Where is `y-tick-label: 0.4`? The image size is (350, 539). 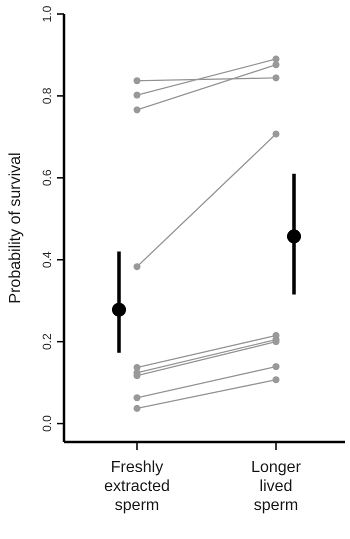 y-tick-label: 0.4 is located at coordinates (47, 259).